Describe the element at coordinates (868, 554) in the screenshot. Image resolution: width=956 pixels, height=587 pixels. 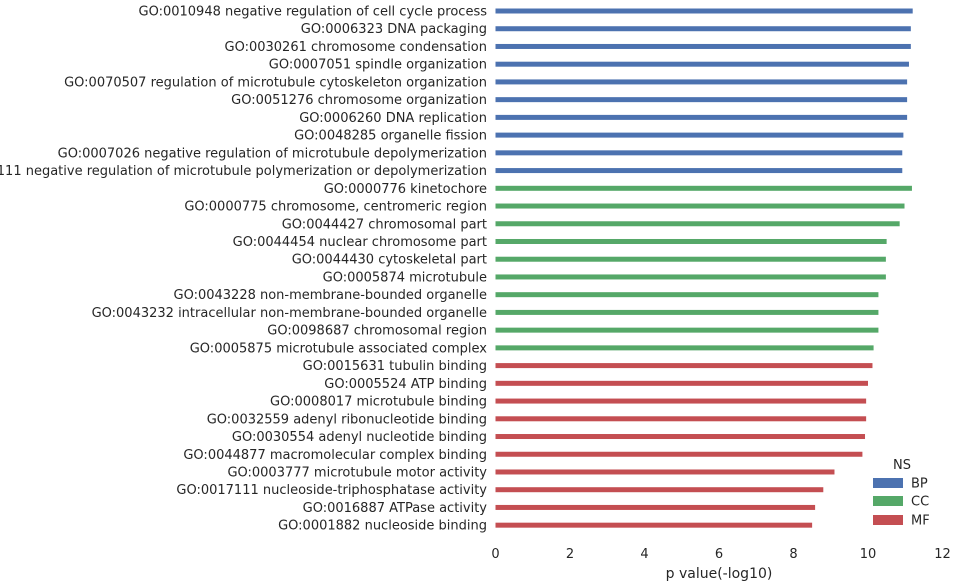
I see `x-tick-label: 10` at that location.